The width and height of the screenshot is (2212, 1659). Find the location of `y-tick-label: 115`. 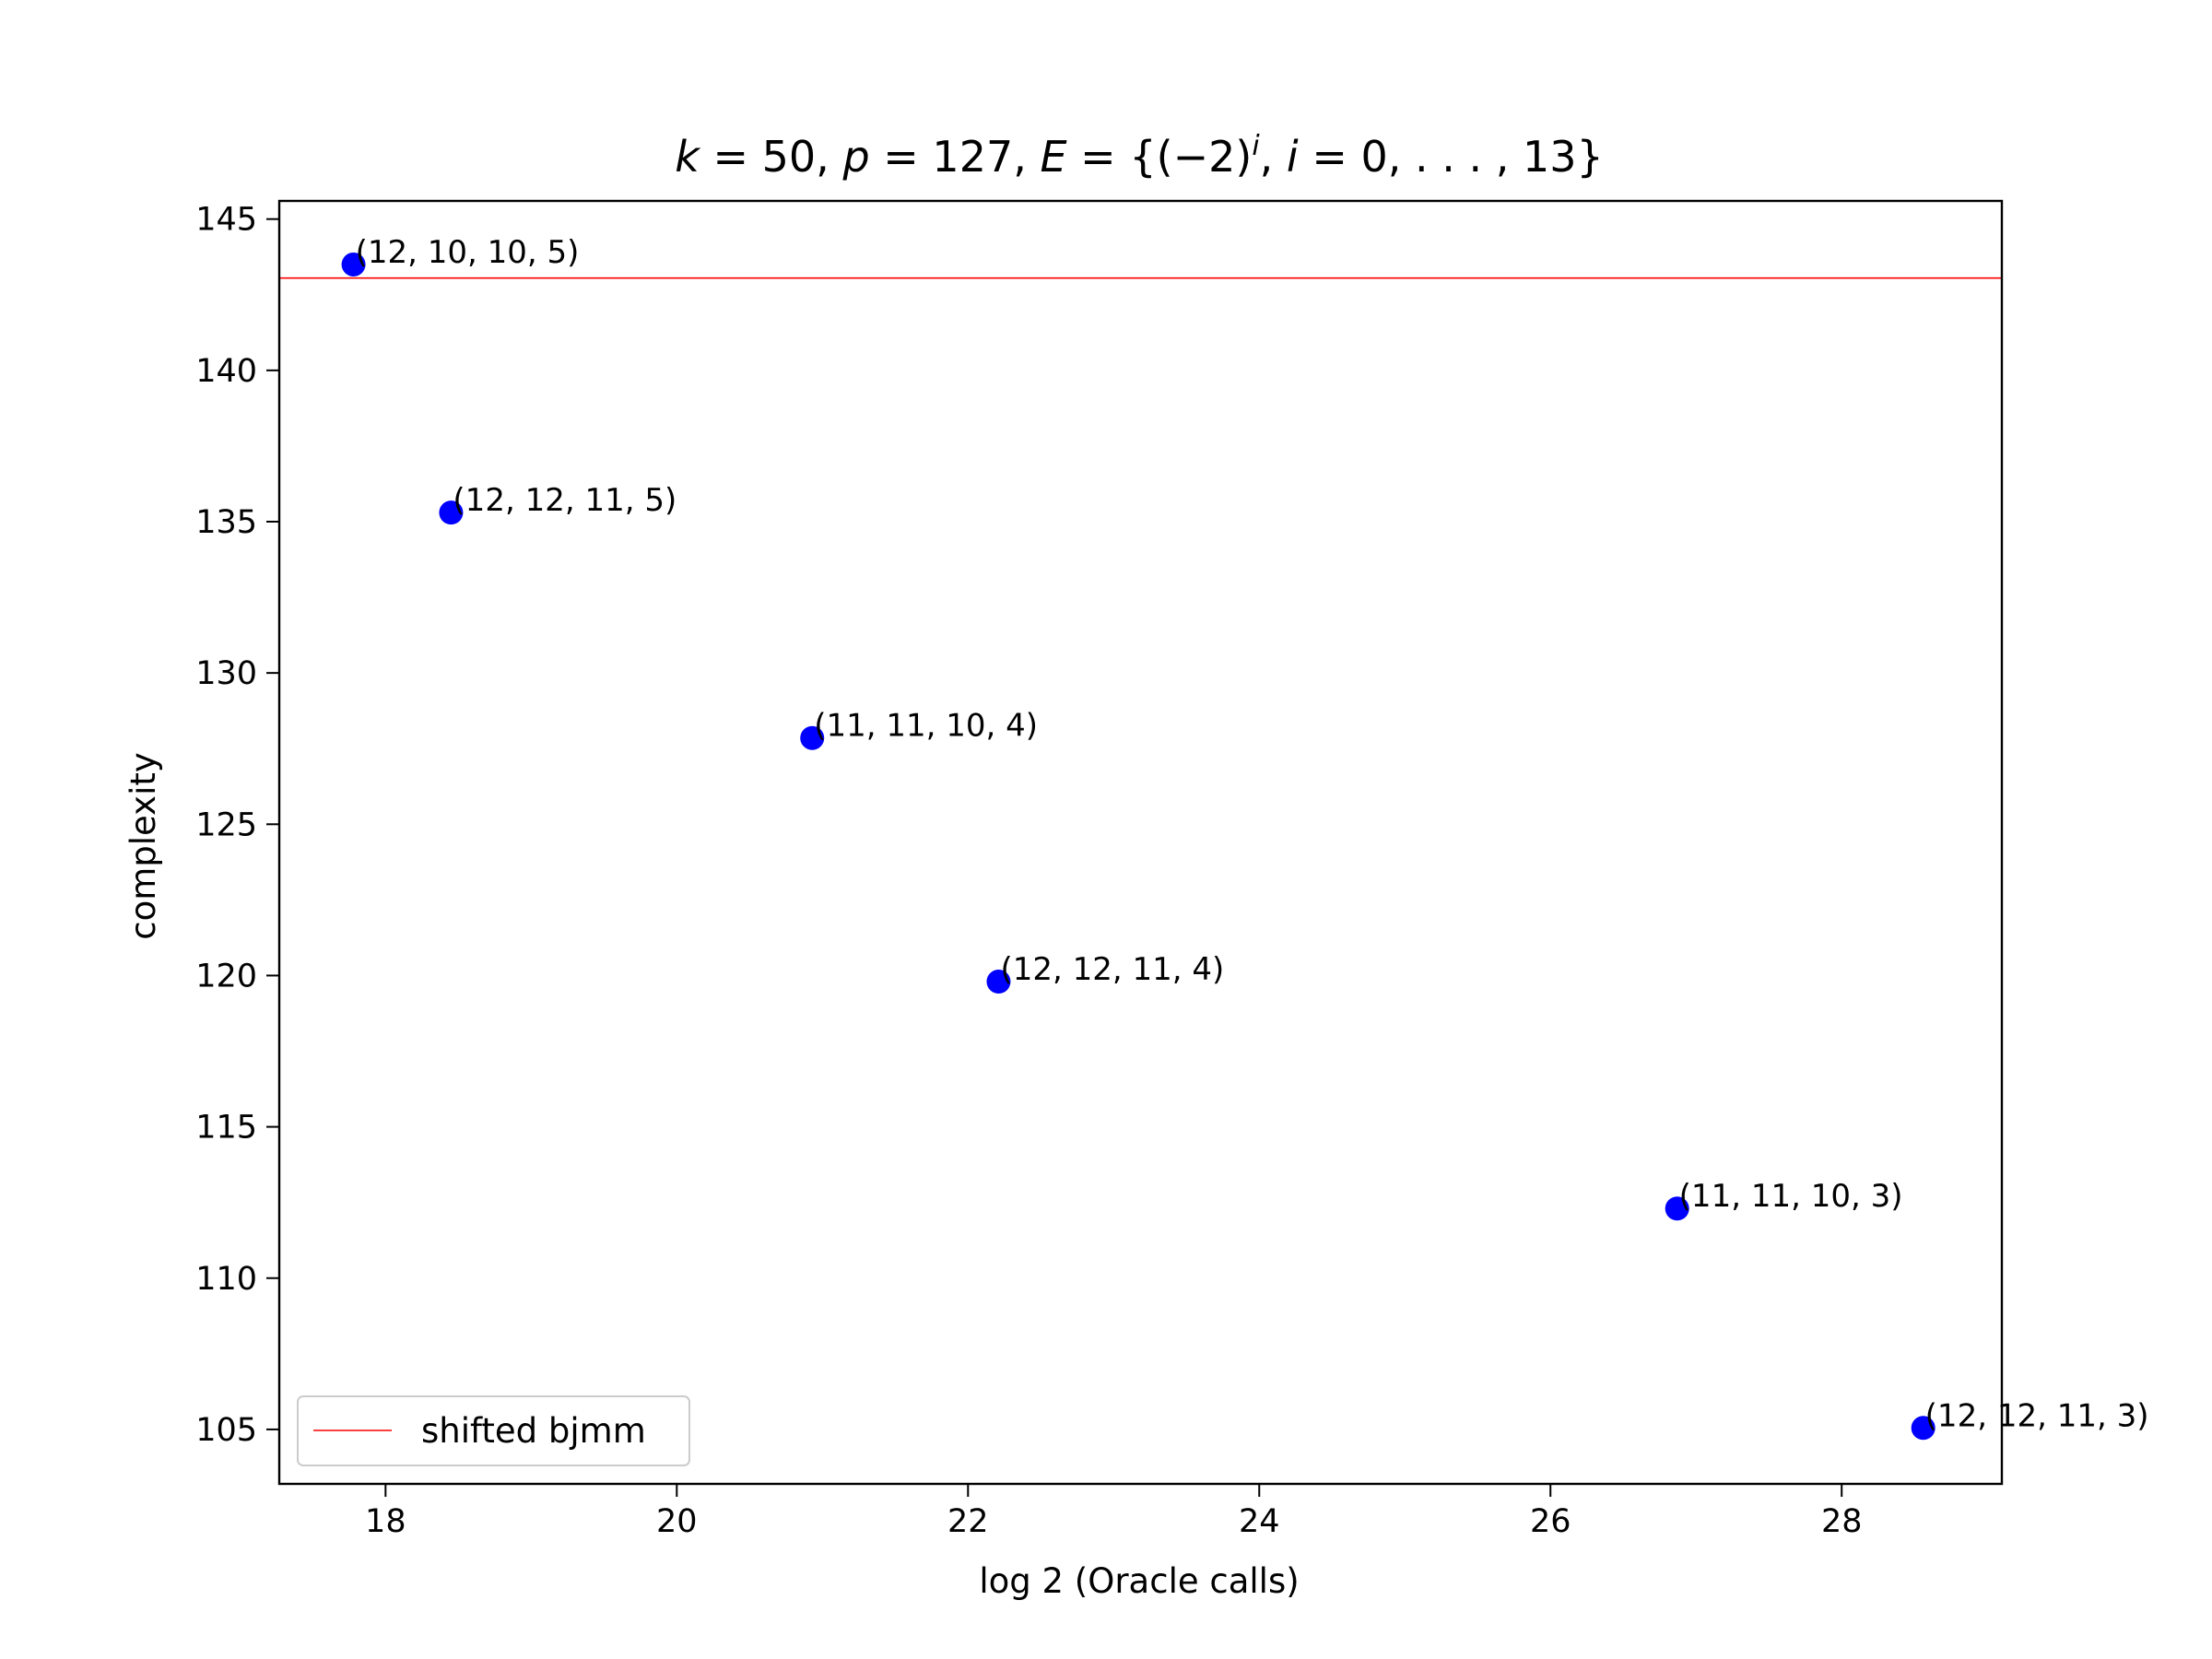

y-tick-label: 115 is located at coordinates (226, 1128).